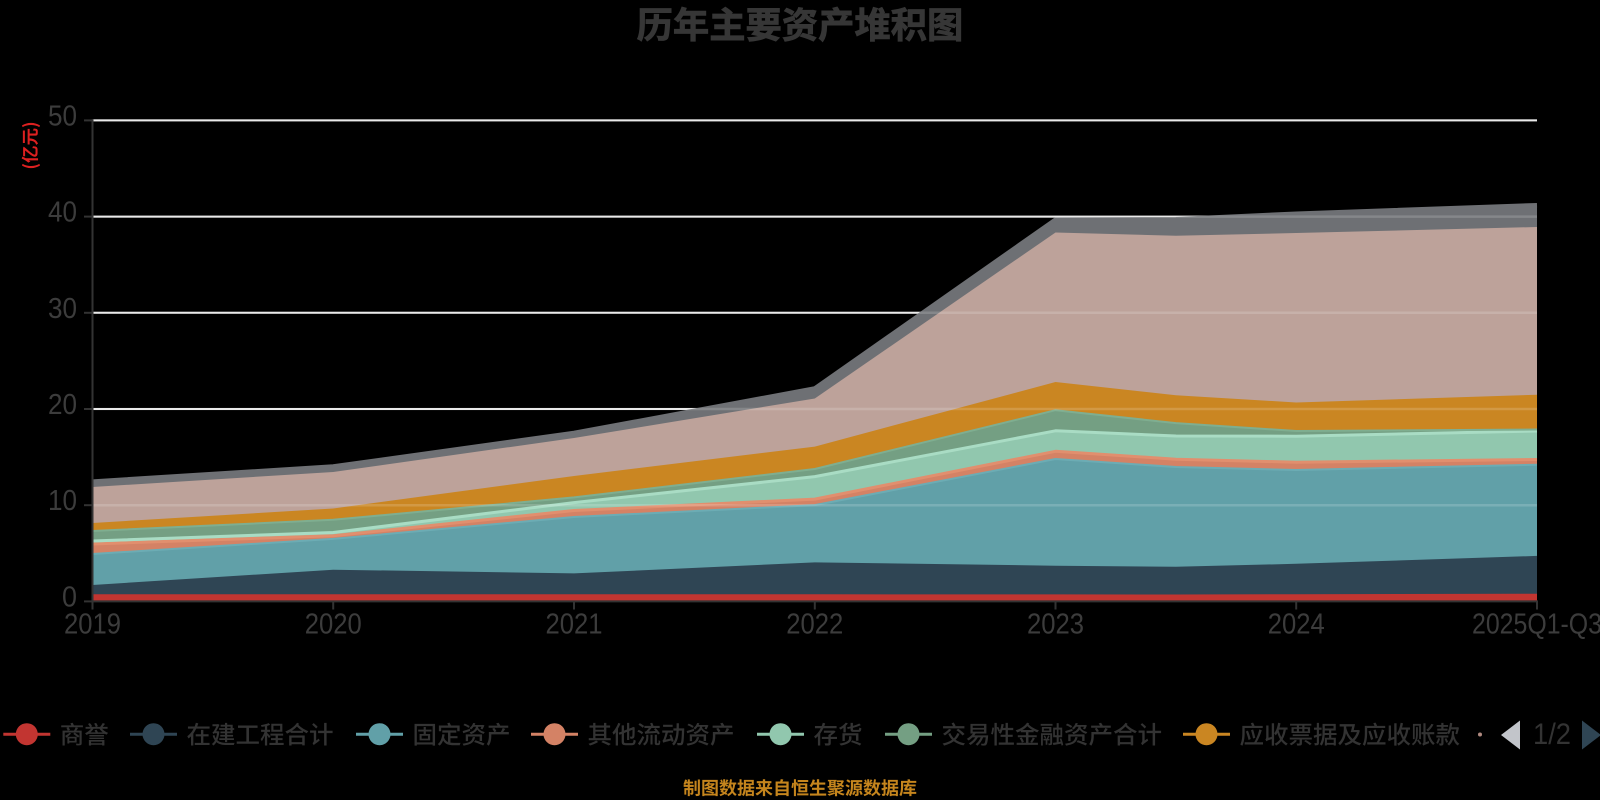 This screenshot has height=800, width=1600. Describe the element at coordinates (1536, 625) in the screenshot. I see `svg-text: 2025Q1-Q3` at that location.